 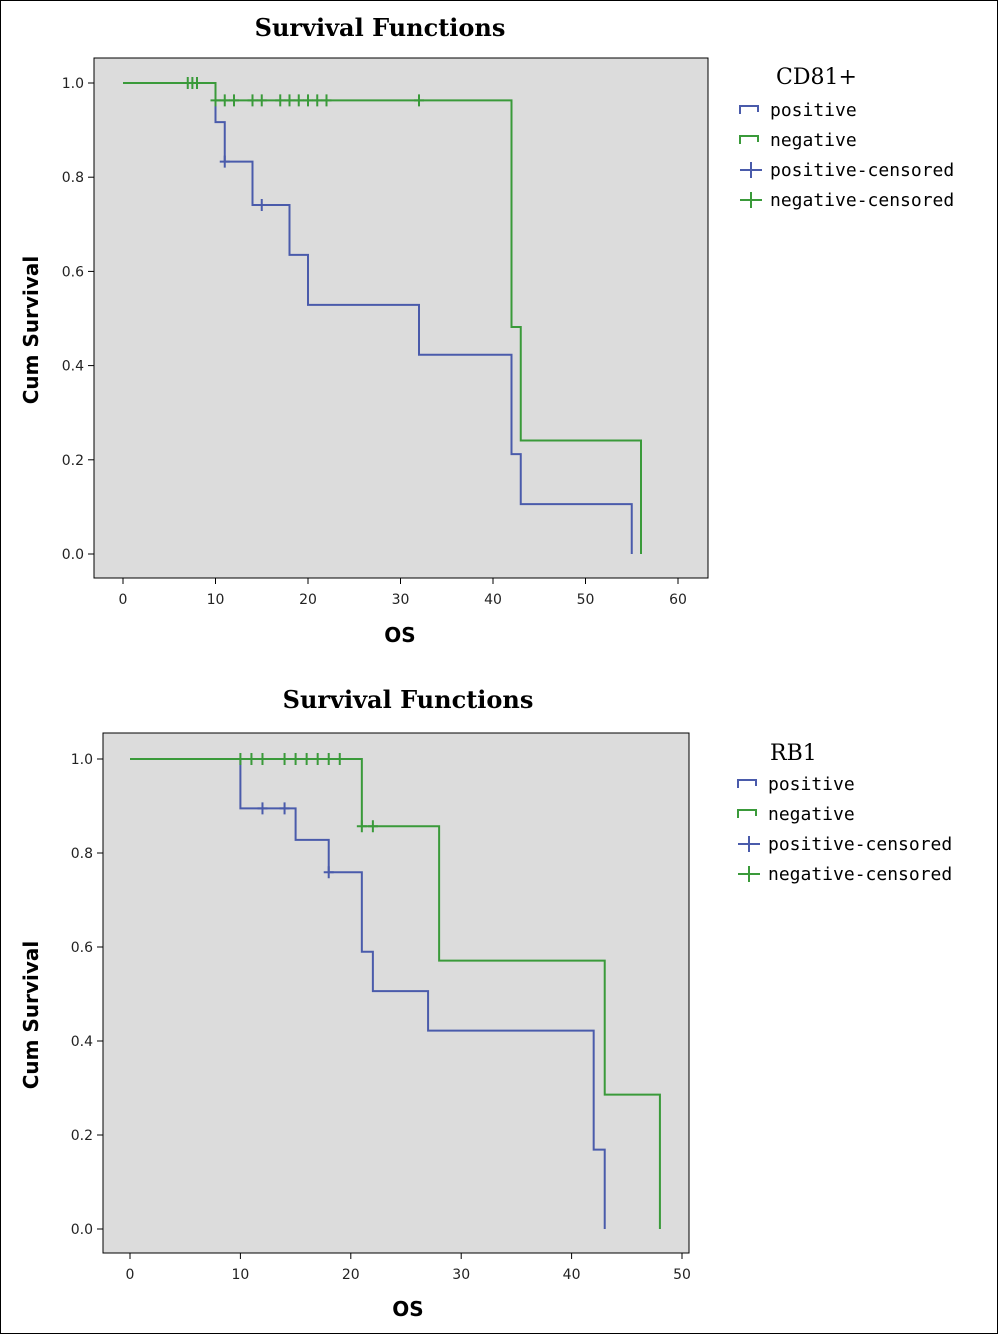 I want to click on x-tick-label: 60, so click(x=678, y=600).